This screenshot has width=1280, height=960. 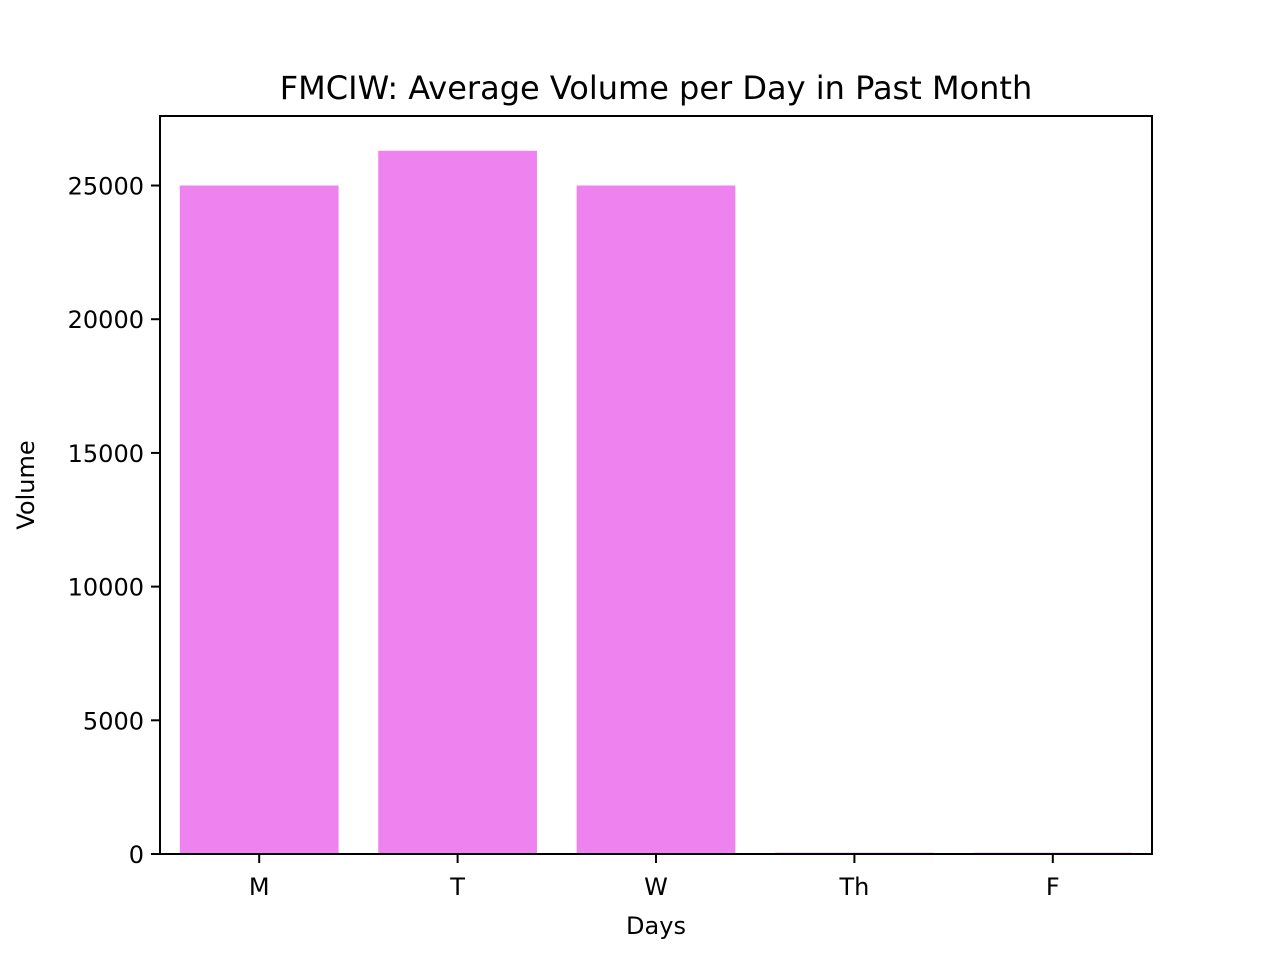 I want to click on y-tick-label: 20000, so click(x=106, y=320).